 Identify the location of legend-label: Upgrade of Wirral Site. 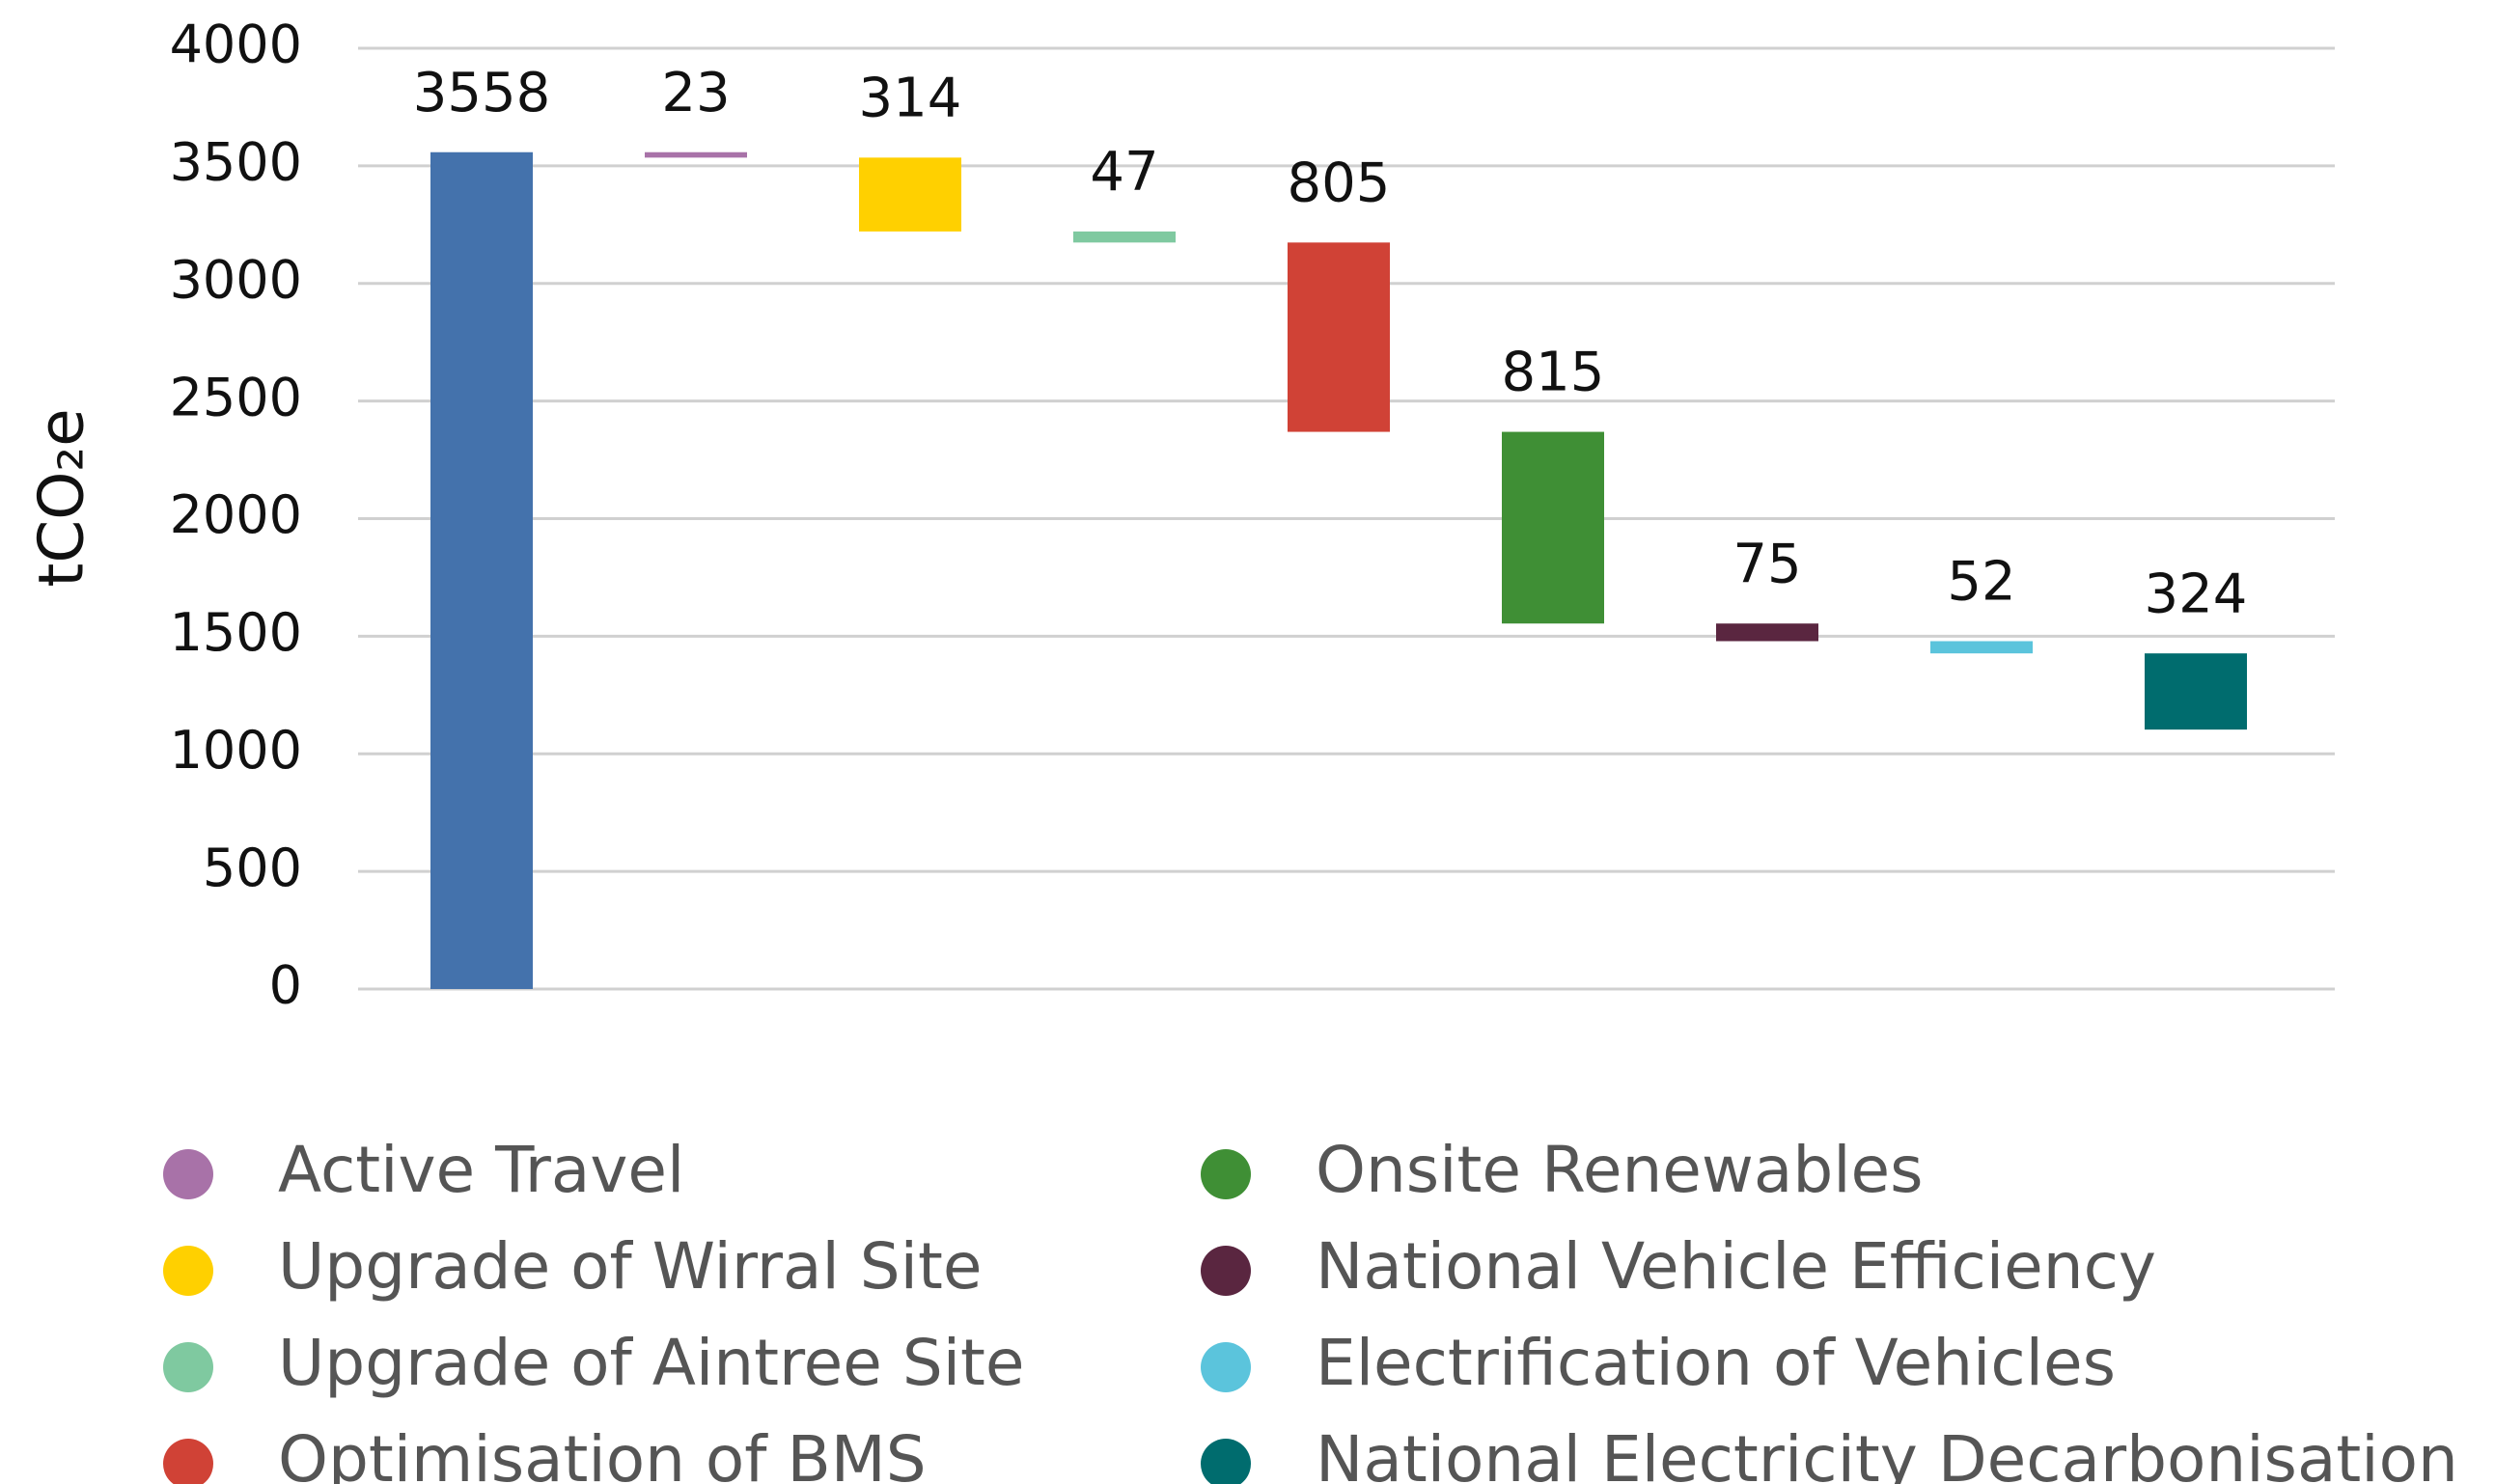
(630, 1266).